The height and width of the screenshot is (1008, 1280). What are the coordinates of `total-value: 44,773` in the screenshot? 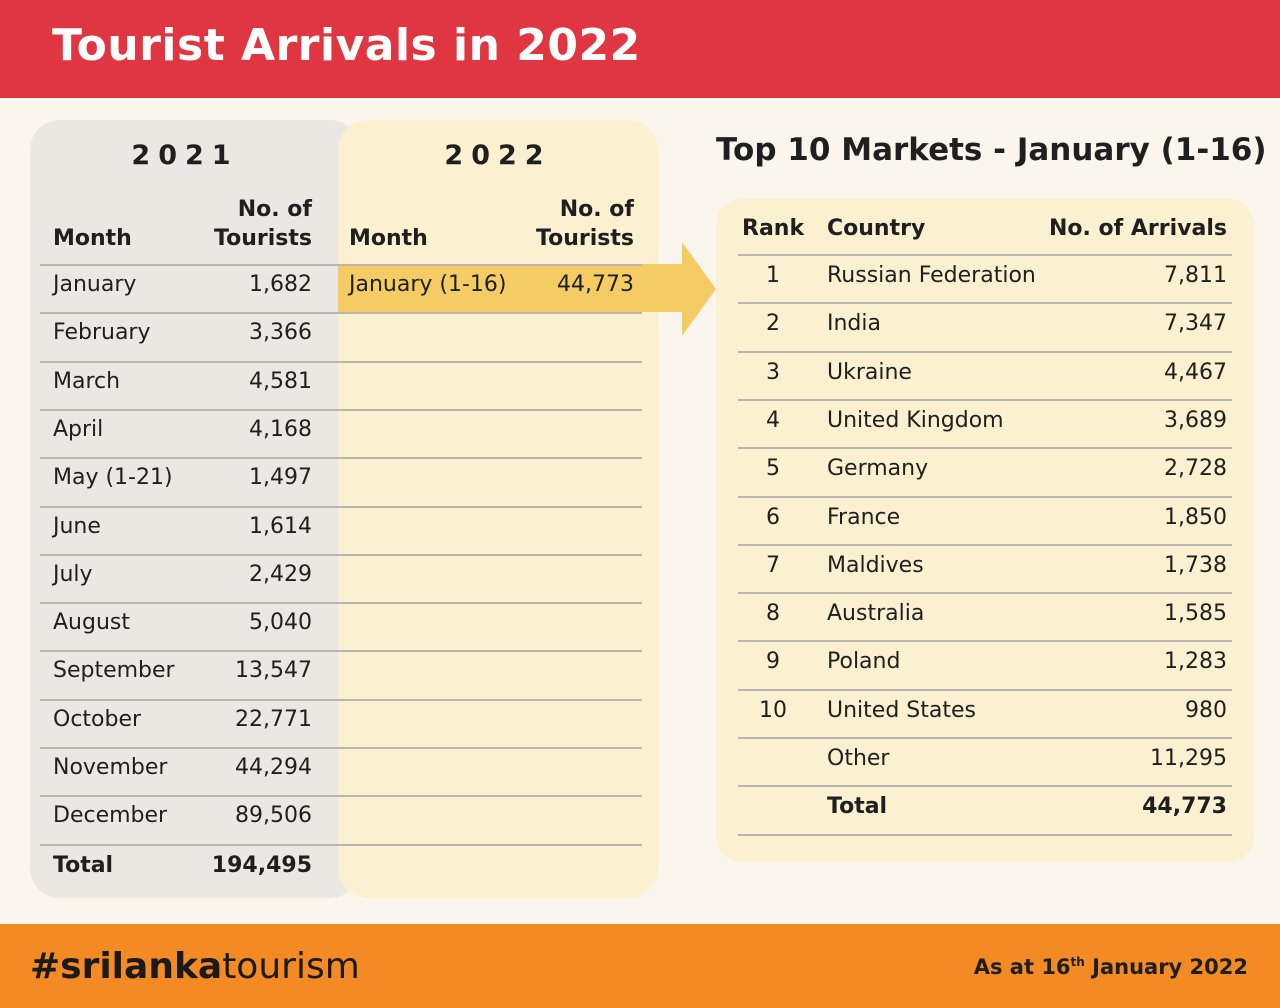 It's located at (1184, 807).